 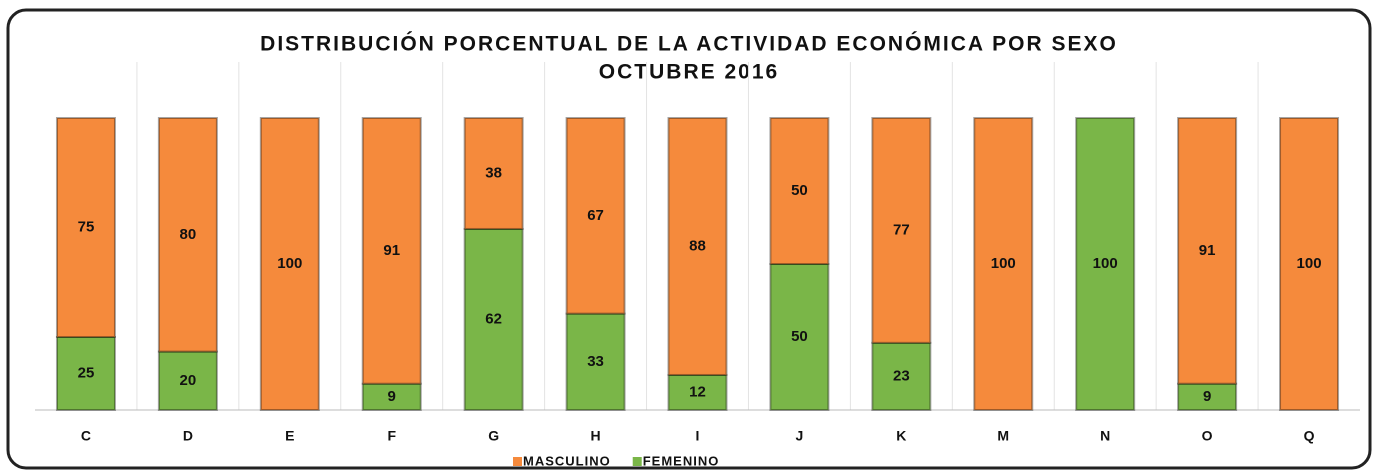 I want to click on x-tick-label: M, so click(x=1003, y=436).